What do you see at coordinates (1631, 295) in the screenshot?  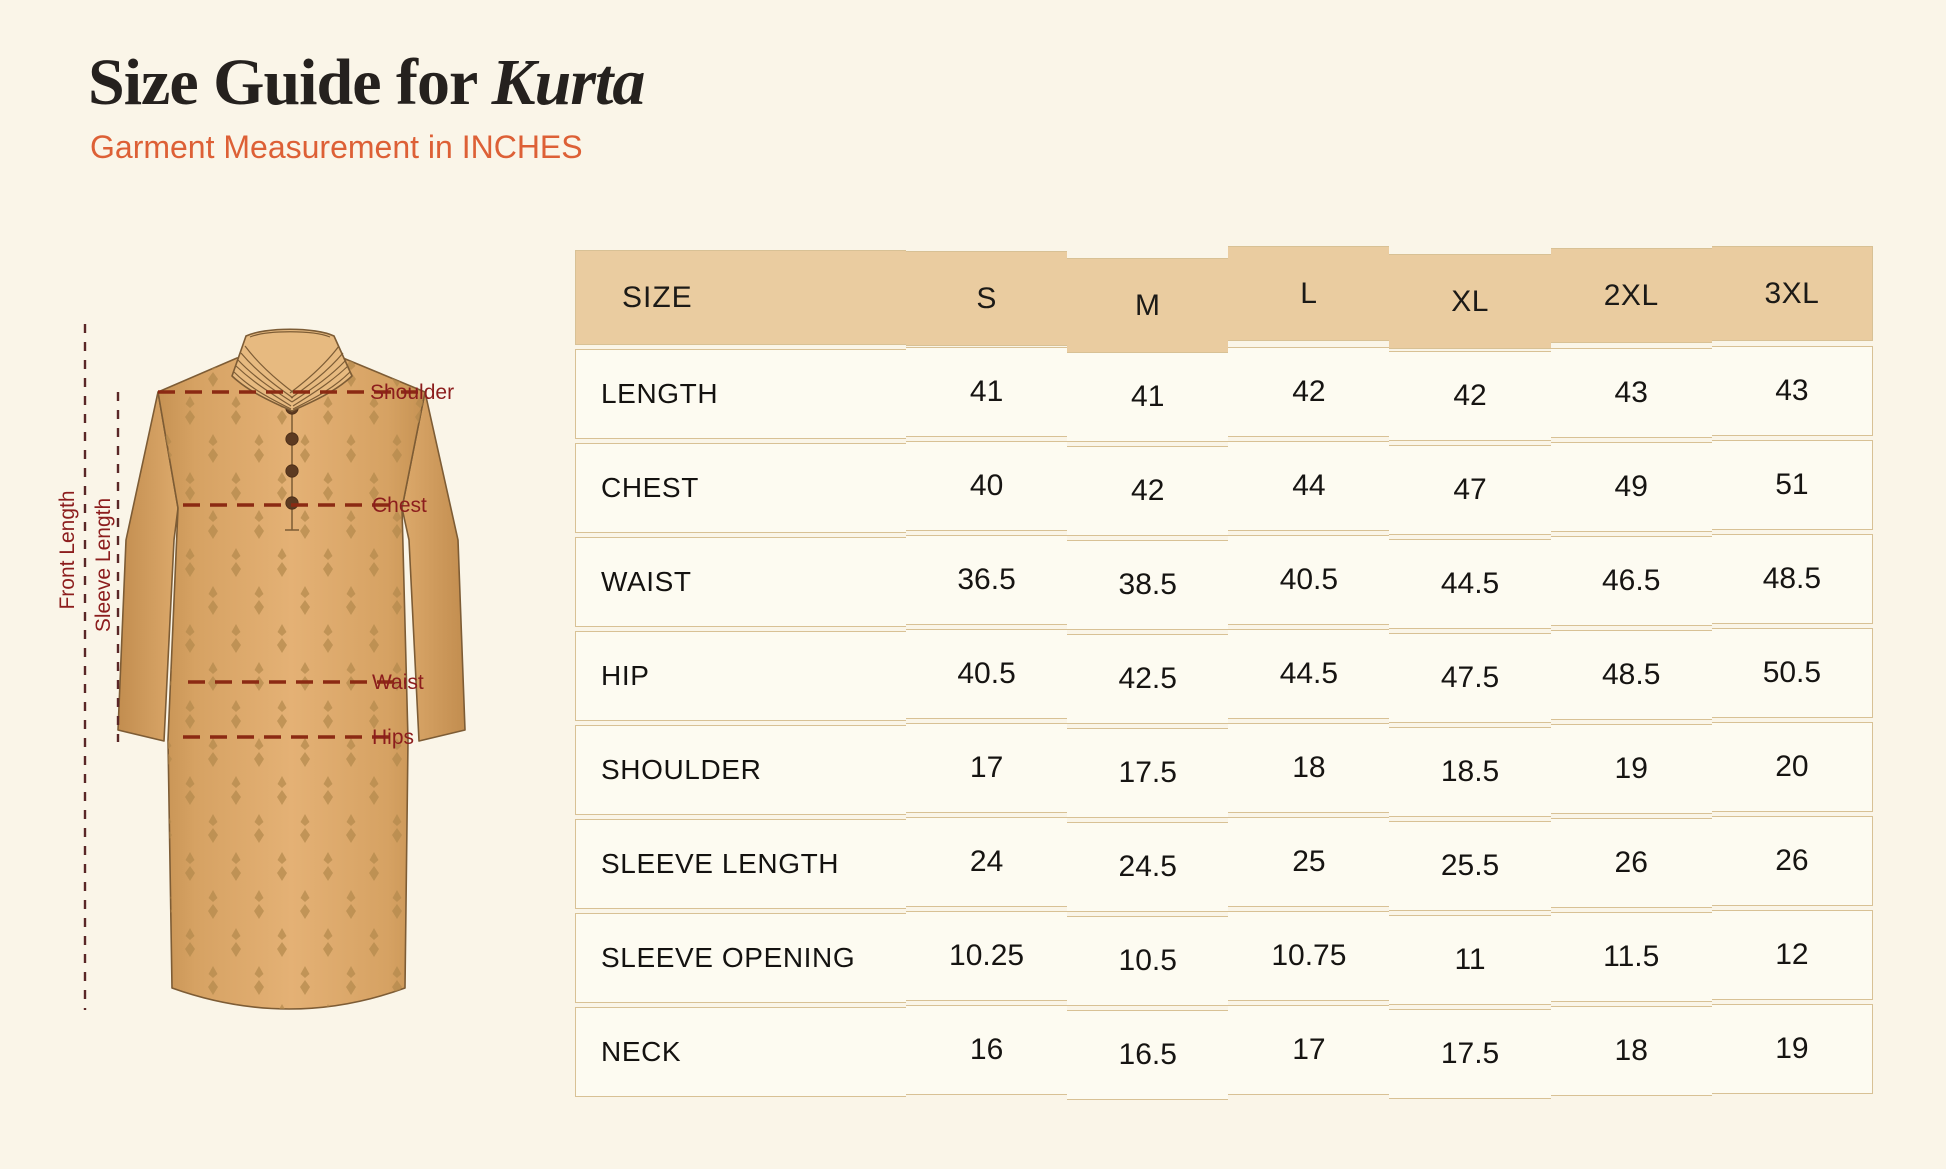 I see `header-2xl: 2XL` at bounding box center [1631, 295].